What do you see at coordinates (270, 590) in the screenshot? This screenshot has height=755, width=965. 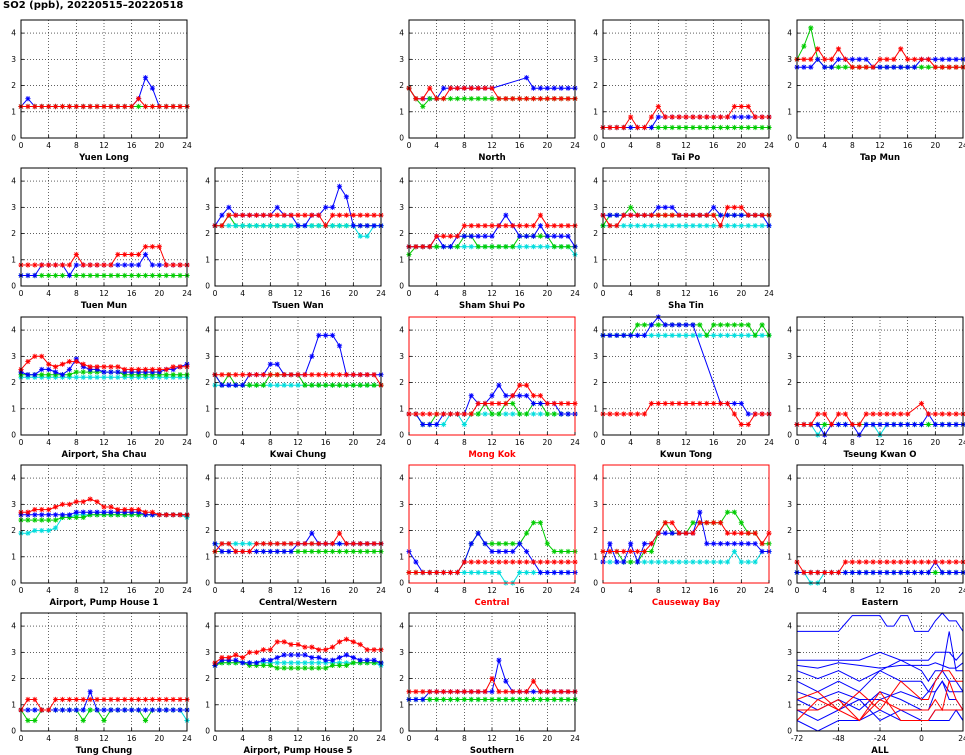 I see `x-tick-label: 8` at bounding box center [270, 590].